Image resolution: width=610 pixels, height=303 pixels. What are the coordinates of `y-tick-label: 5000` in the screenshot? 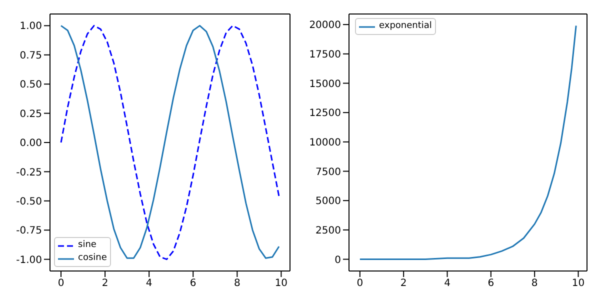 It's located at (328, 202).